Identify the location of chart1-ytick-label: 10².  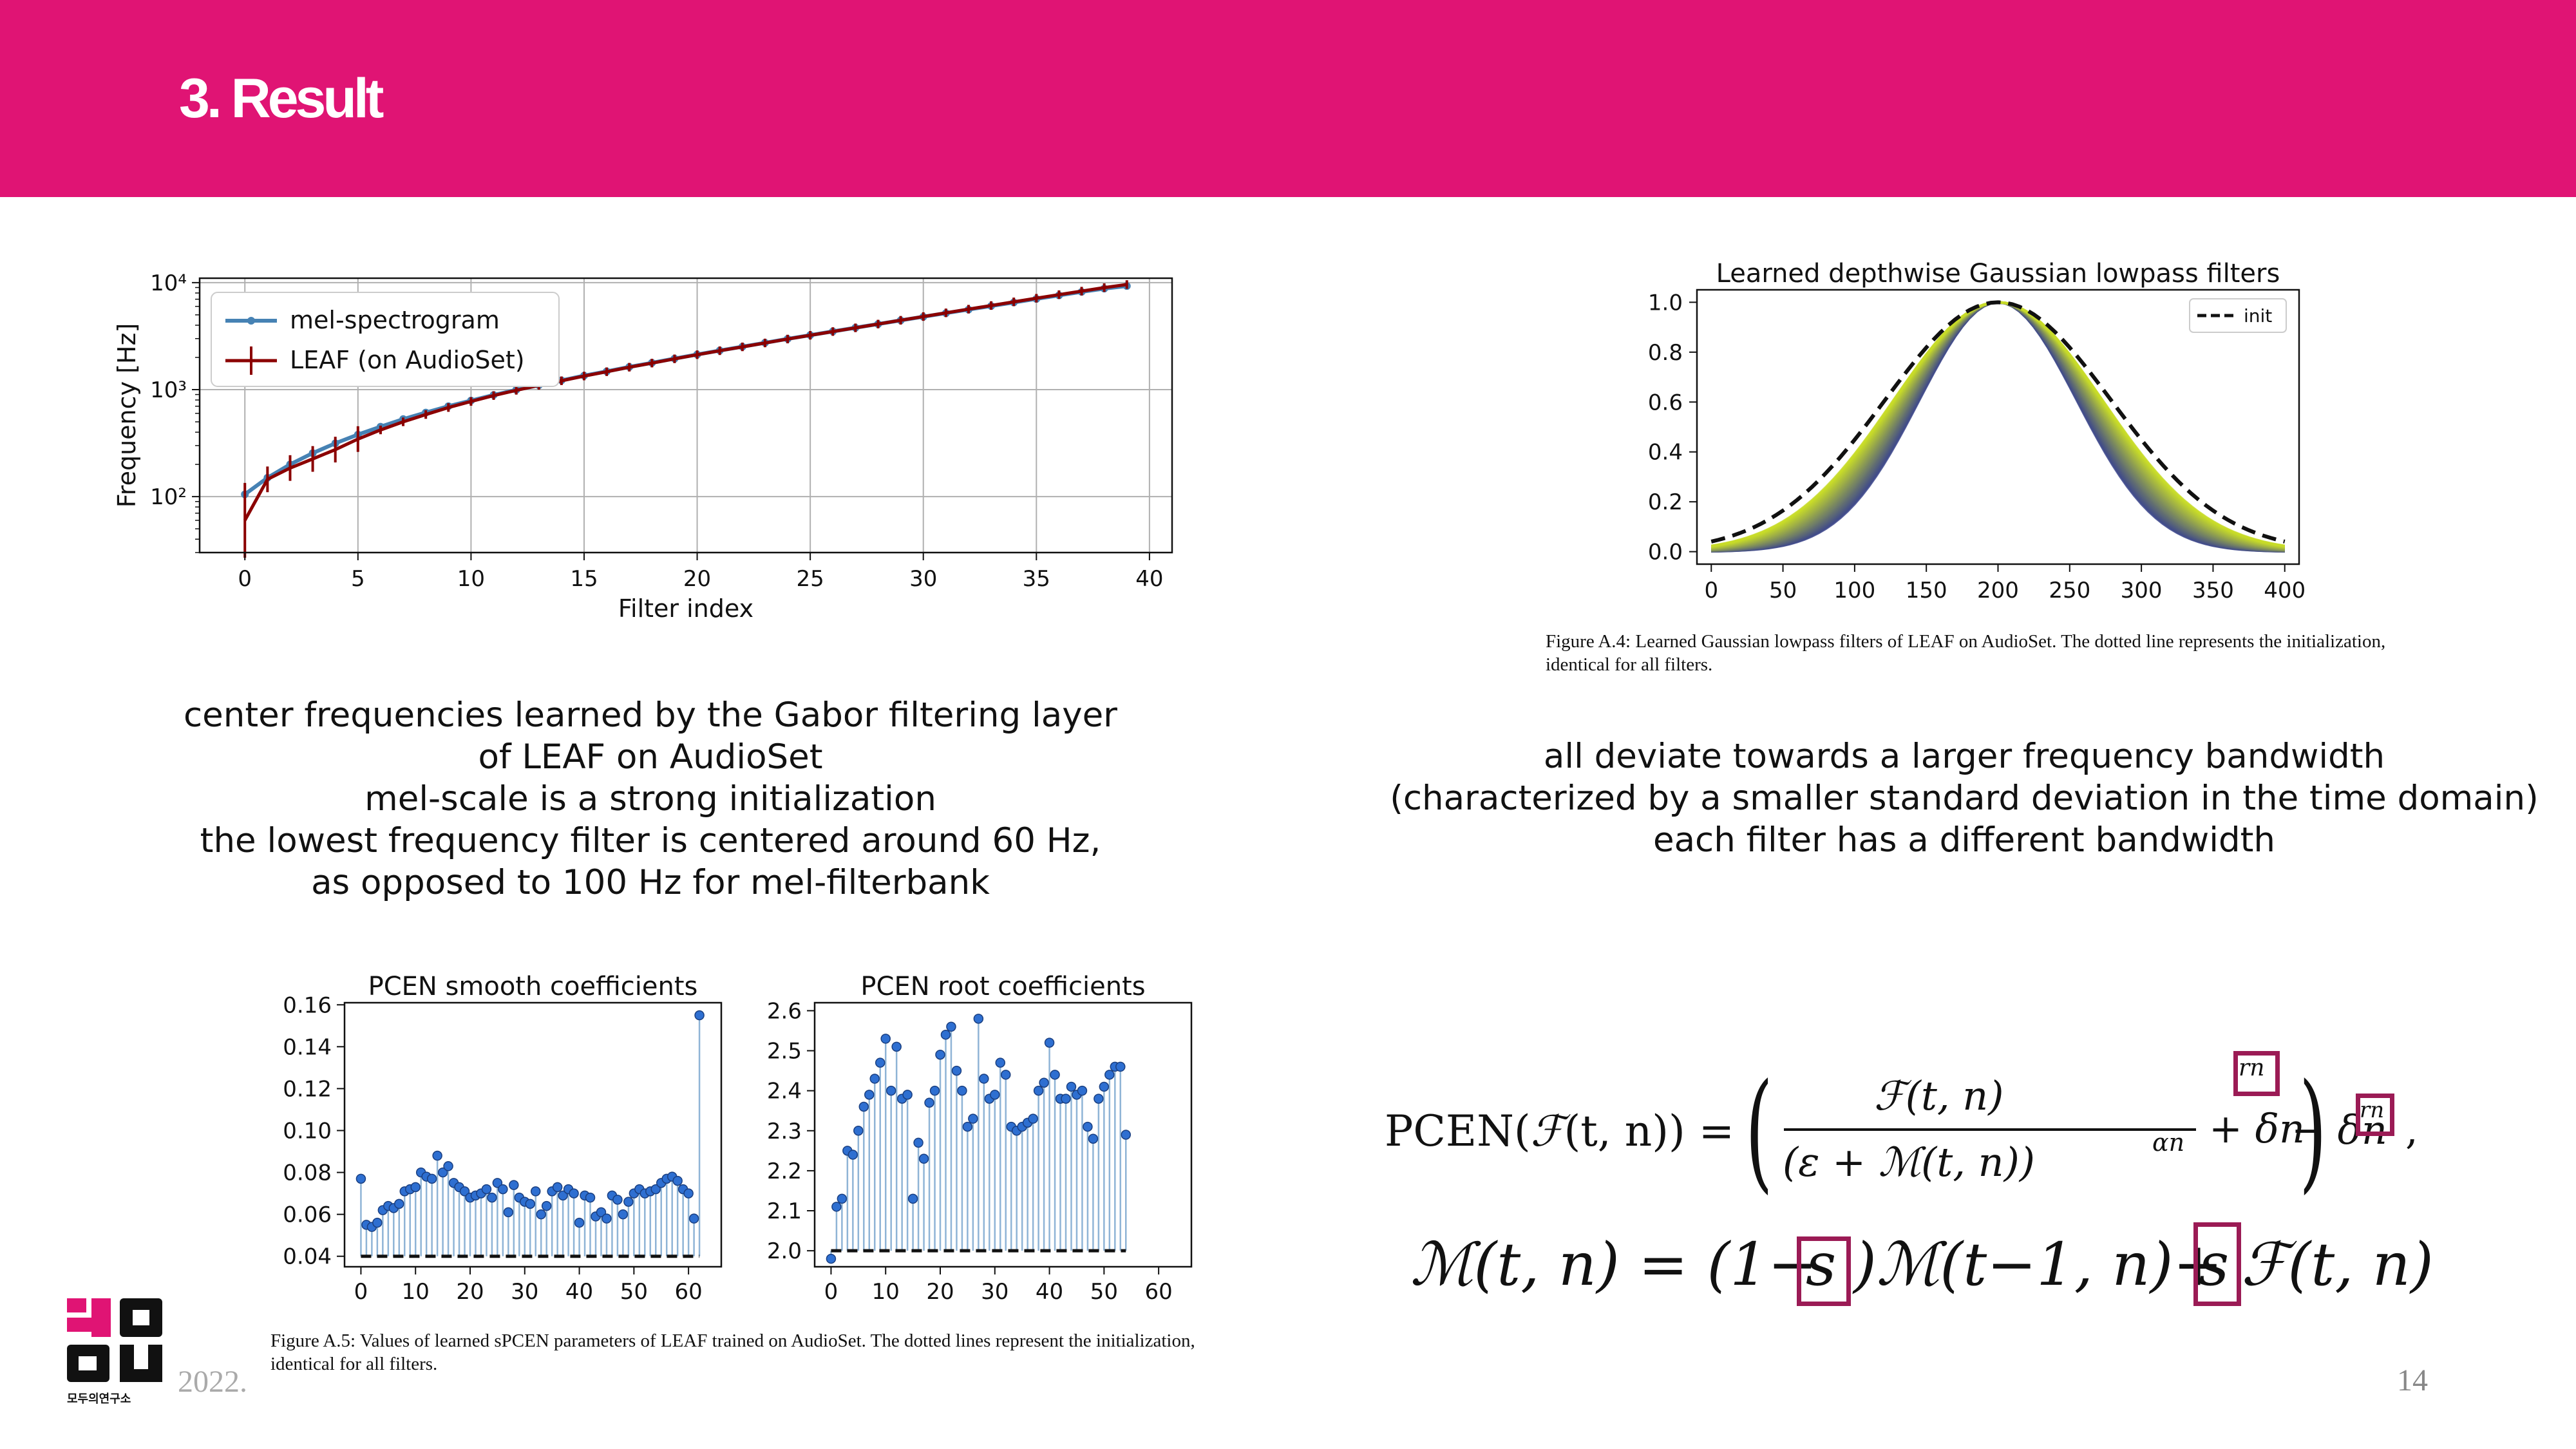
(168, 497).